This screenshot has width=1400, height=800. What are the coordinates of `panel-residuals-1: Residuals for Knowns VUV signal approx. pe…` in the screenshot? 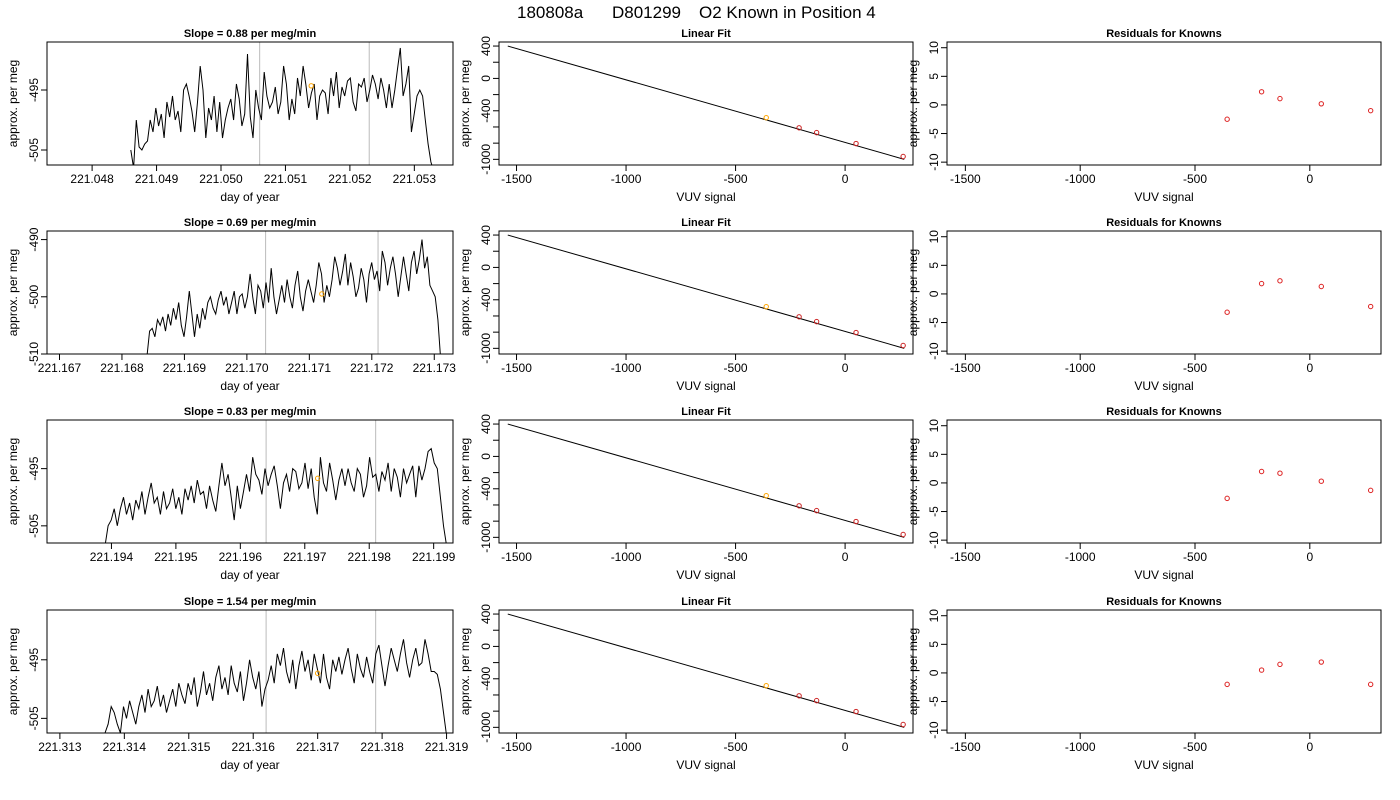 It's located at (1144, 116).